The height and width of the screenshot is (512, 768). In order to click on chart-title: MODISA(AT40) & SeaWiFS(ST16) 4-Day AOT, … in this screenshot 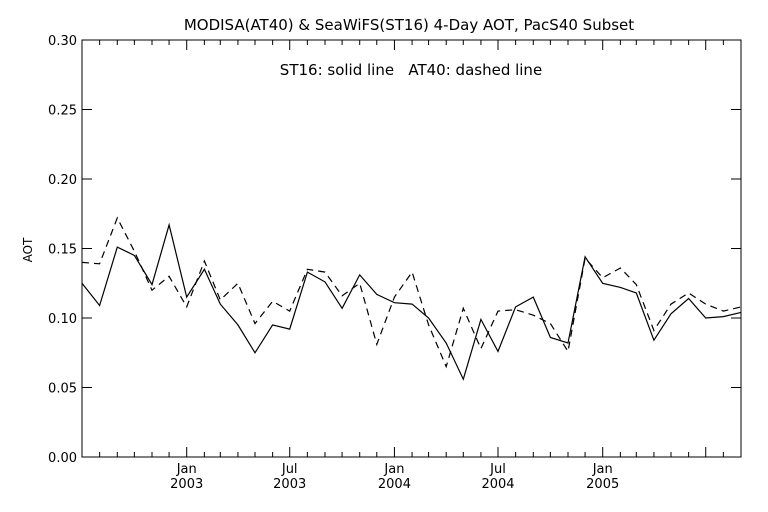, I will do `click(409, 25)`.